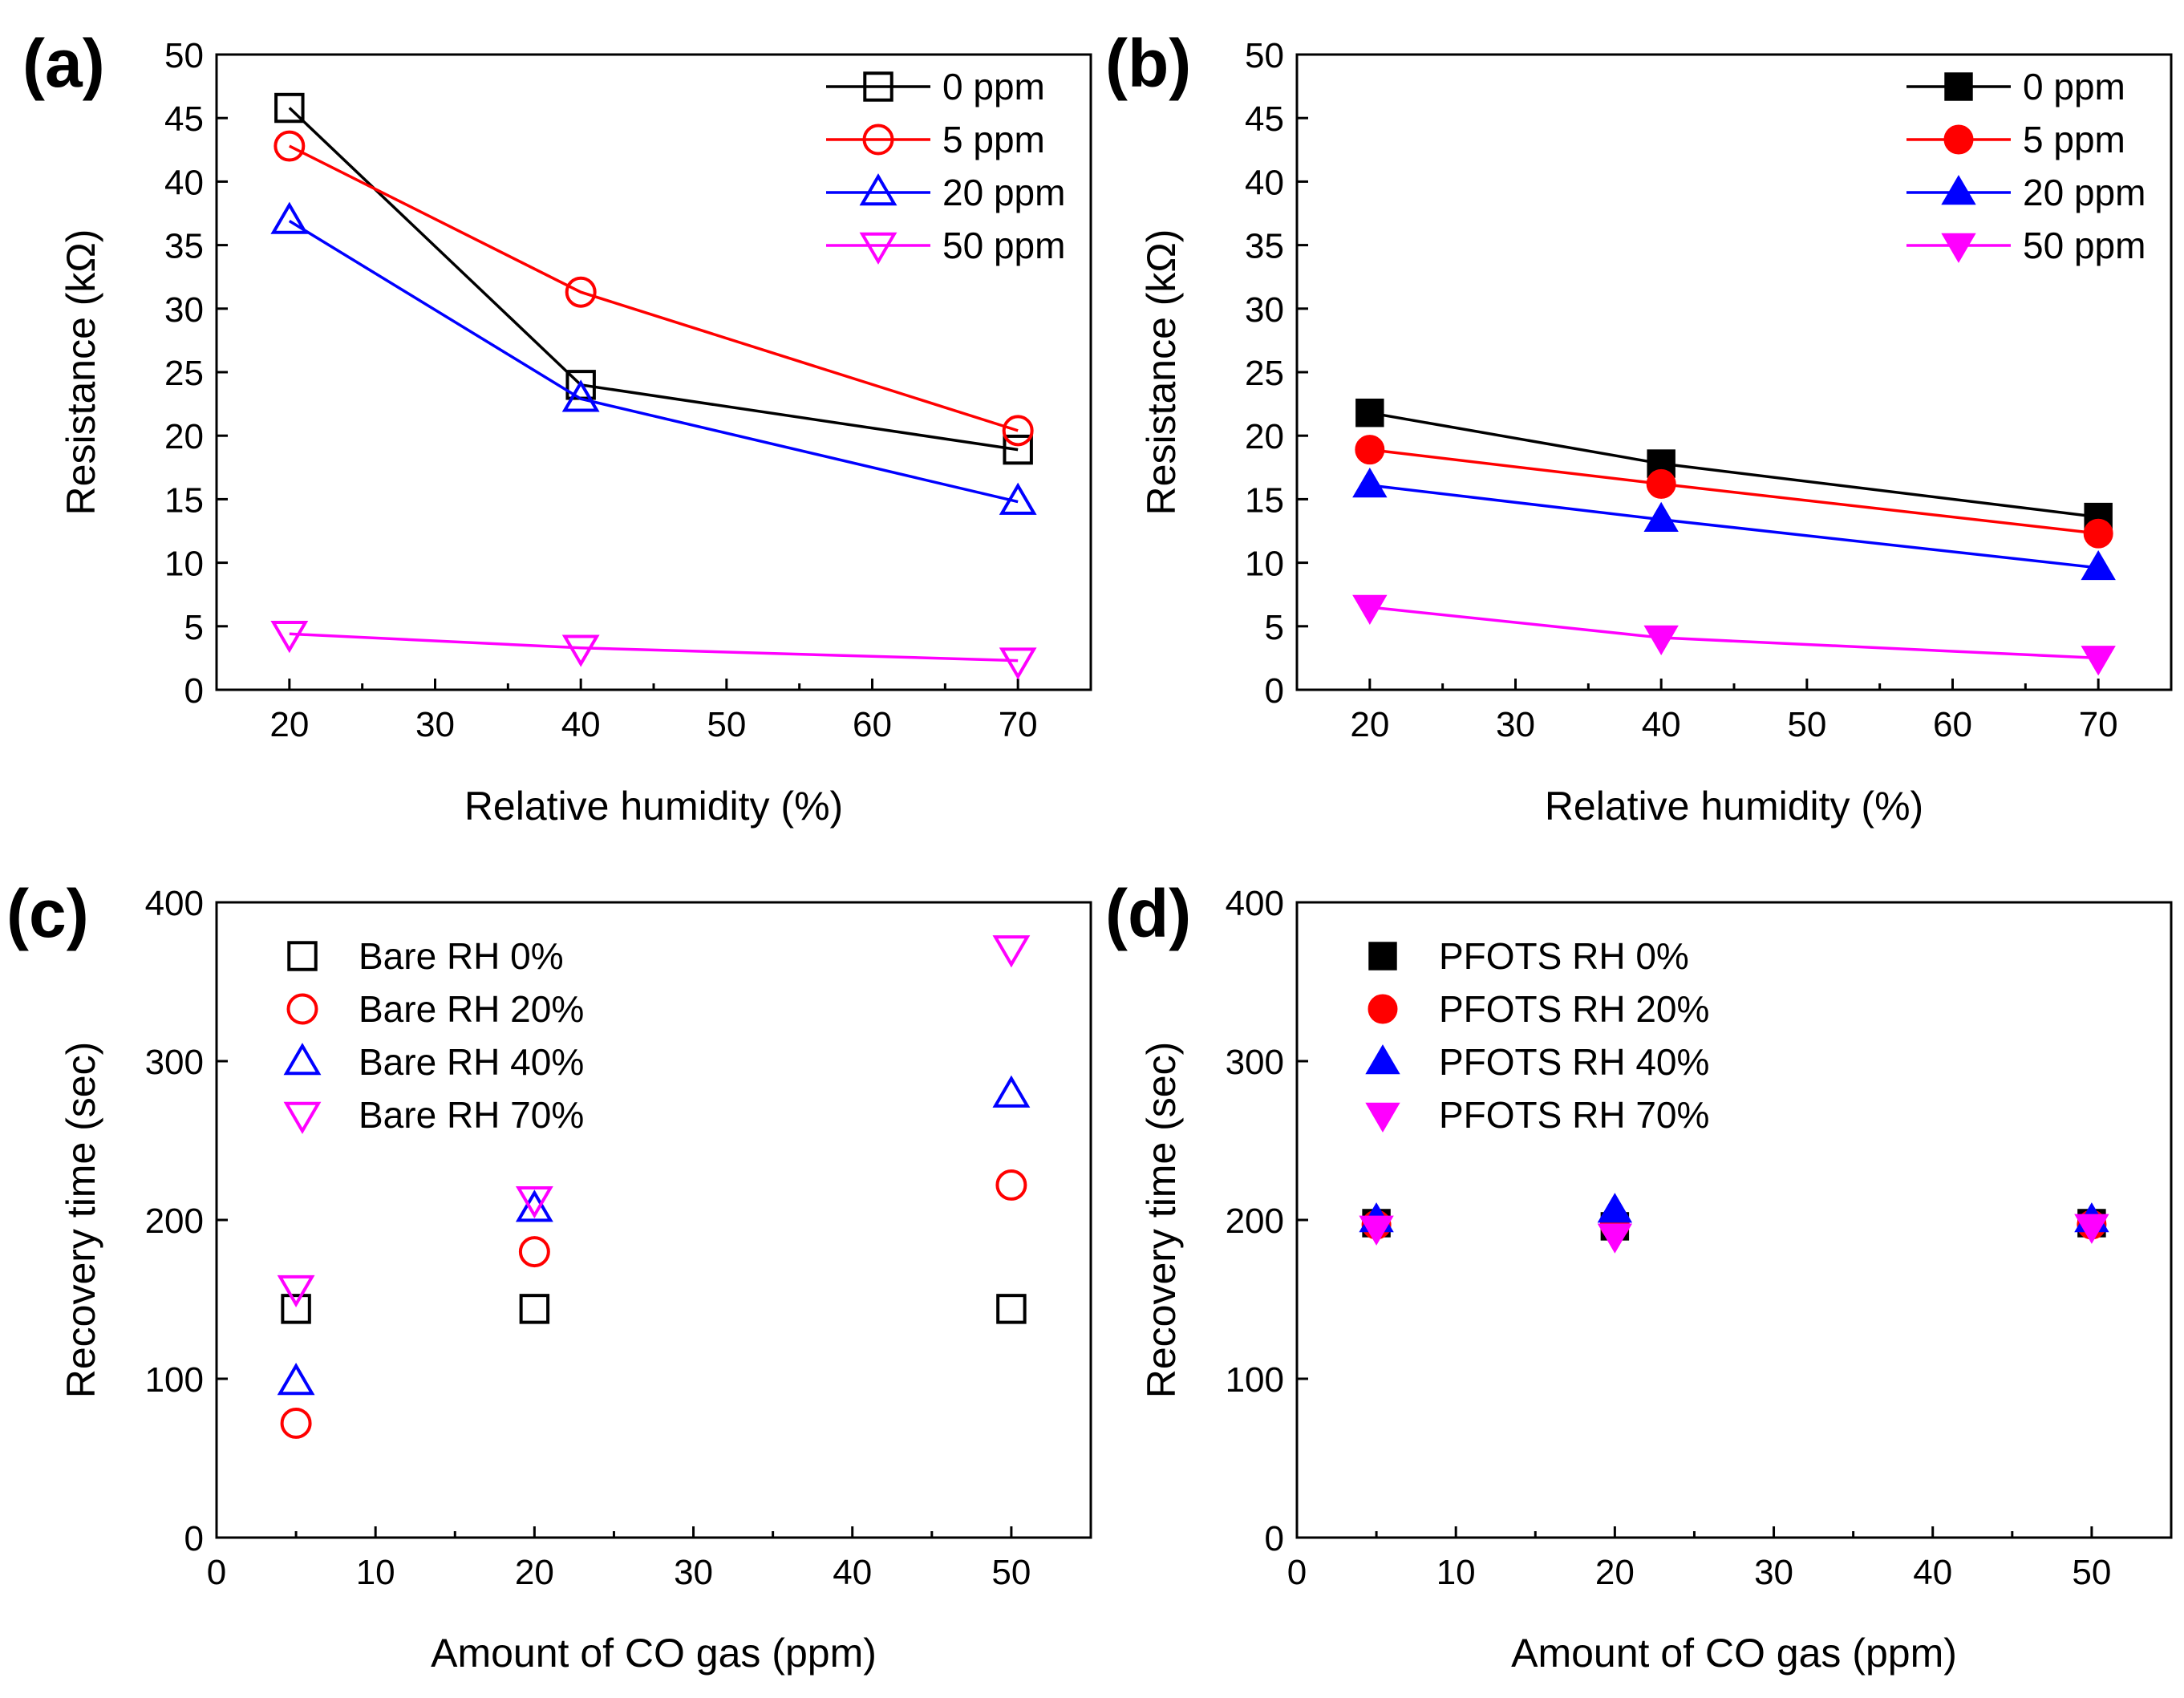 This screenshot has height=1698, width=2184. What do you see at coordinates (64, 63) in the screenshot?
I see `panel-label: (a)` at bounding box center [64, 63].